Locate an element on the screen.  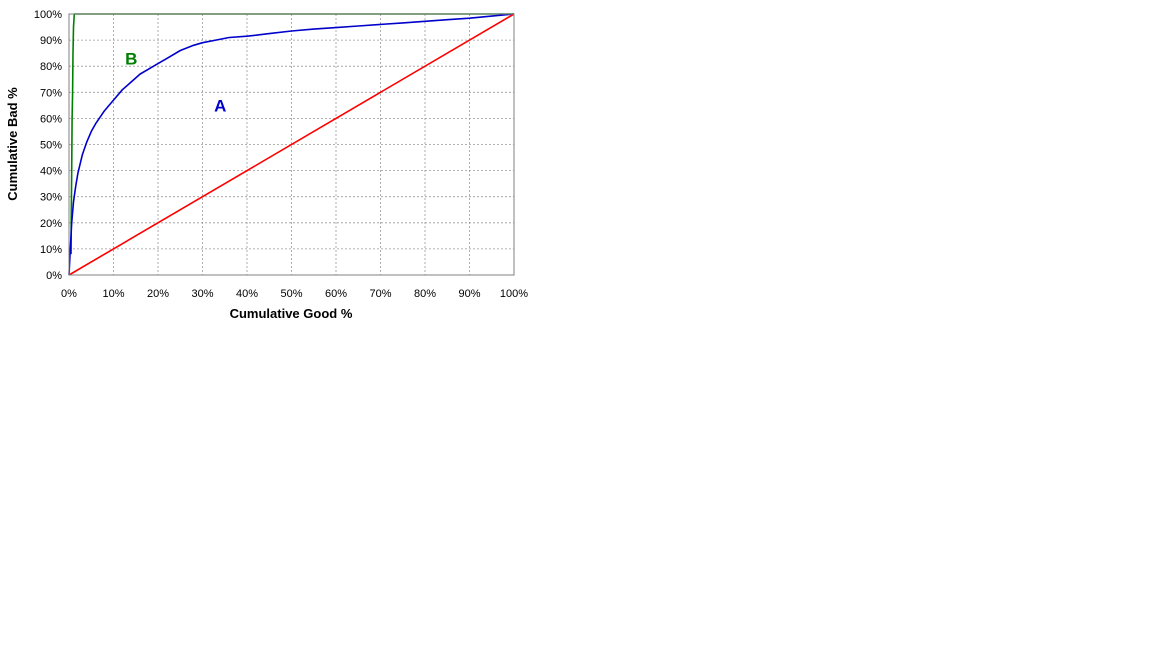
annotation-b: B is located at coordinates (131, 58).